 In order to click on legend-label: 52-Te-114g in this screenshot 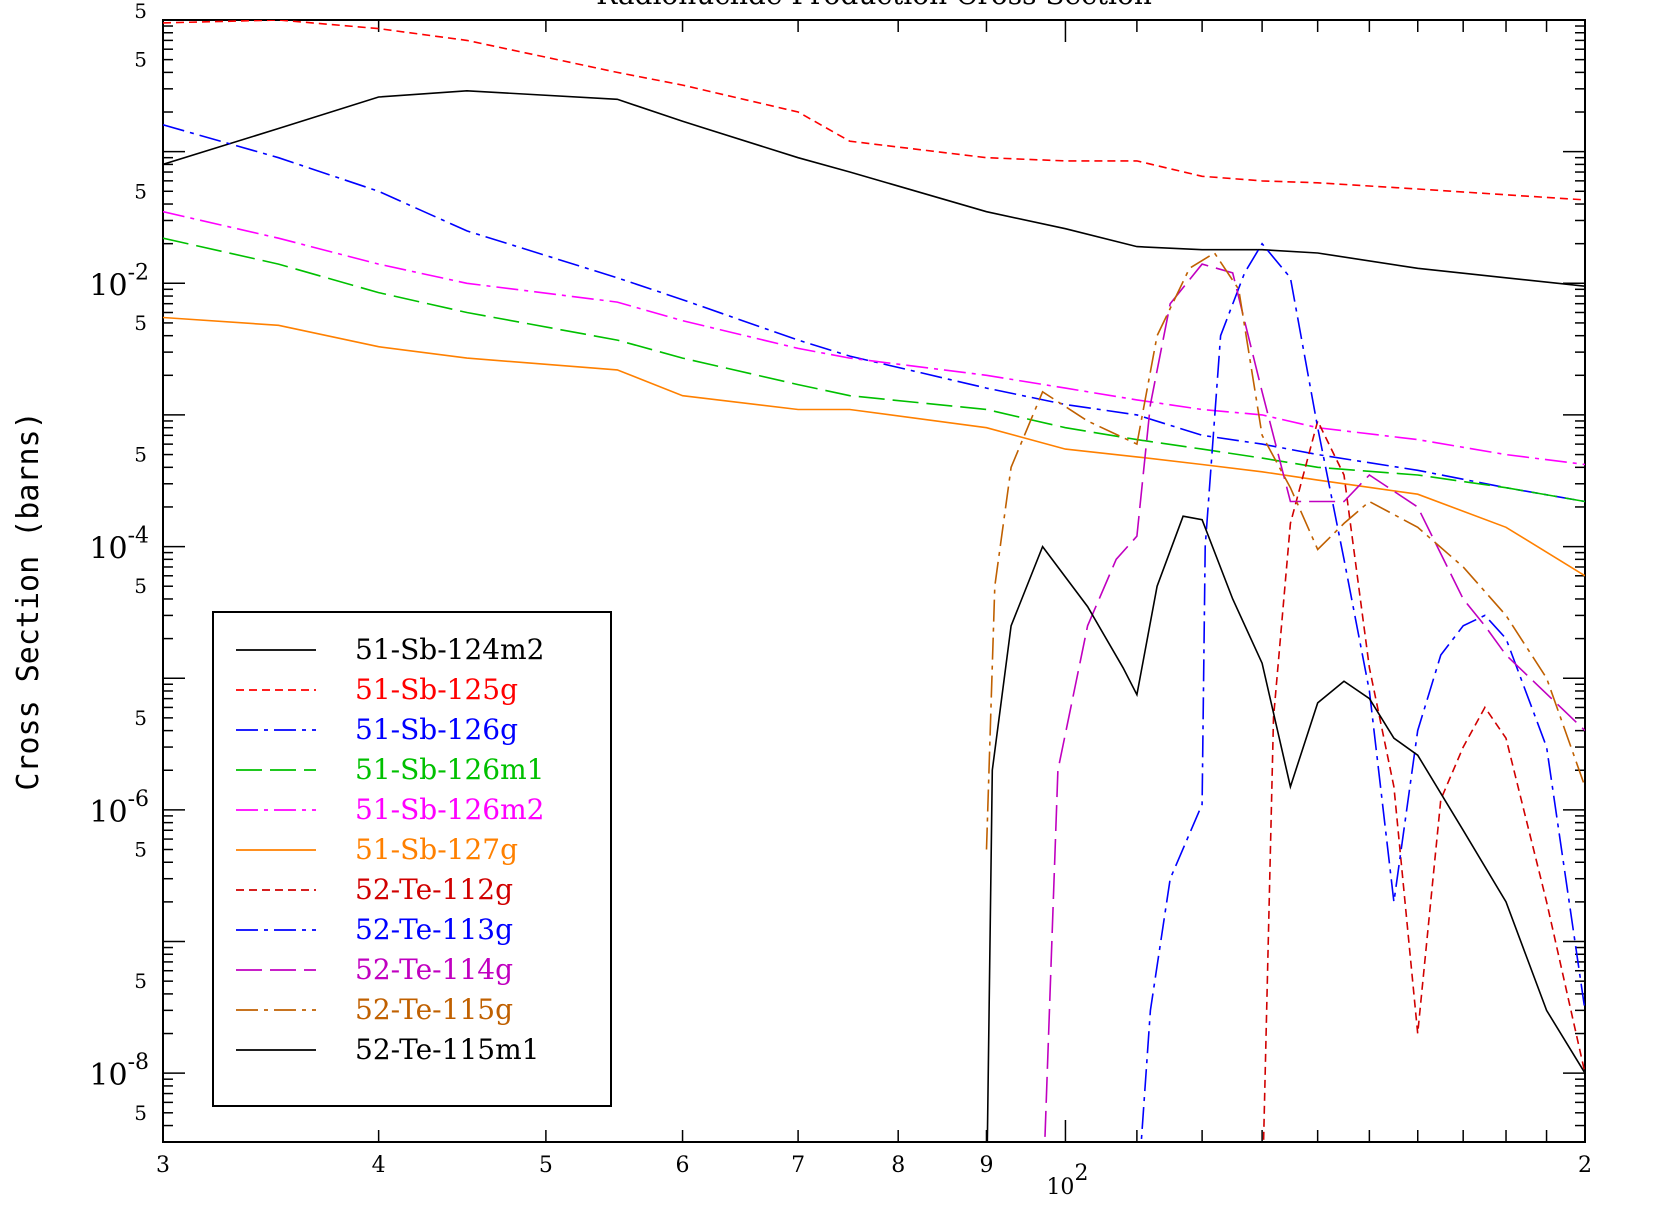, I will do `click(434, 969)`.